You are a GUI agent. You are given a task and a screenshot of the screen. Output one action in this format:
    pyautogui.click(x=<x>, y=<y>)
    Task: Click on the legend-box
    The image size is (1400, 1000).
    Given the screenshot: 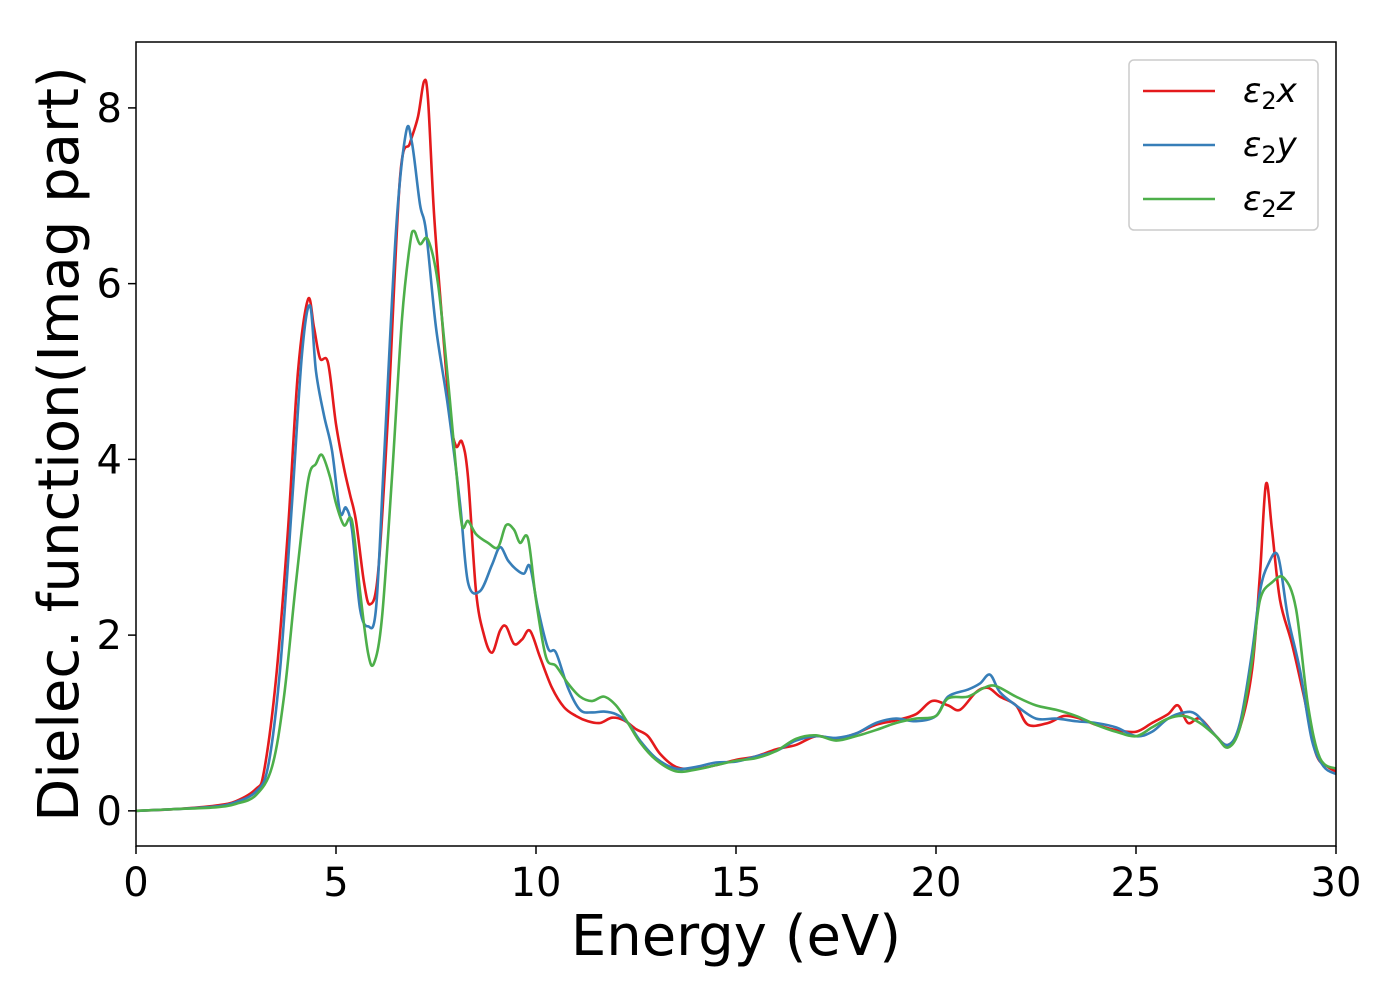 What is the action you would take?
    pyautogui.click(x=1223, y=145)
    